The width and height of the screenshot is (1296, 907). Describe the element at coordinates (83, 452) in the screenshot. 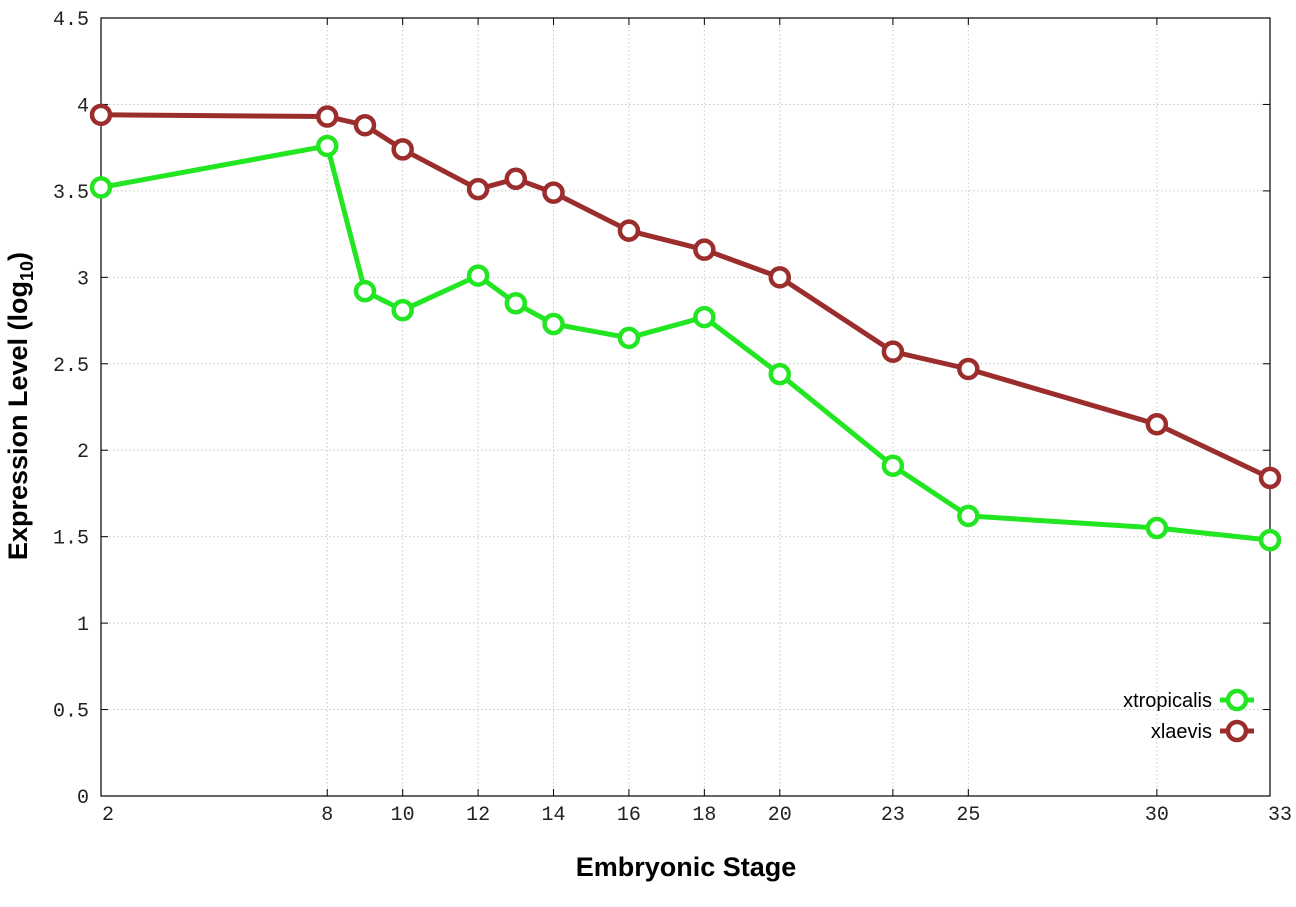

I see `y-tick-label: 2` at that location.